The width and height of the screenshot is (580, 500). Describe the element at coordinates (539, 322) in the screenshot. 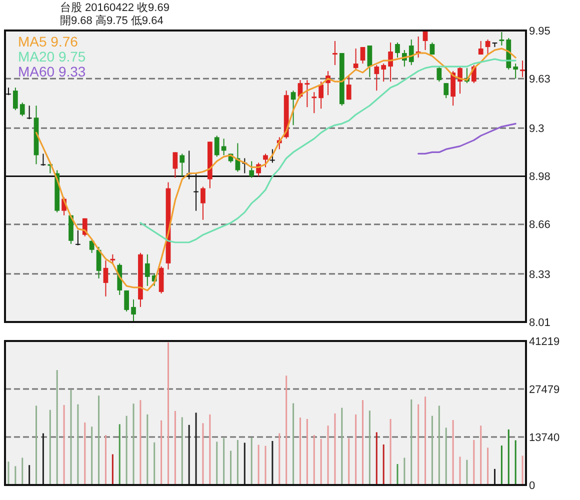

I see `y-tick-label: 8.01` at that location.